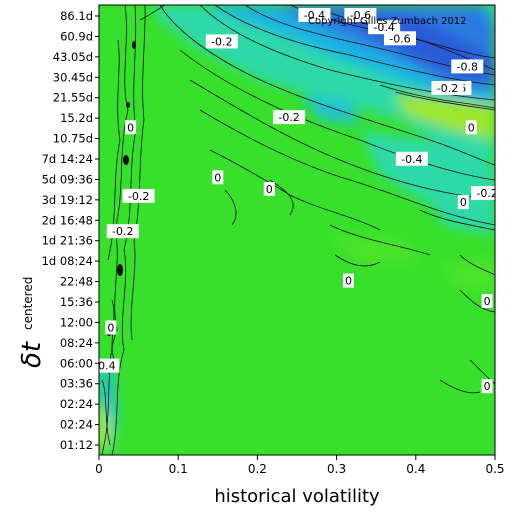 The width and height of the screenshot is (512, 512). Describe the element at coordinates (76, 282) in the screenshot. I see `y-tick-label: 22:48` at that location.